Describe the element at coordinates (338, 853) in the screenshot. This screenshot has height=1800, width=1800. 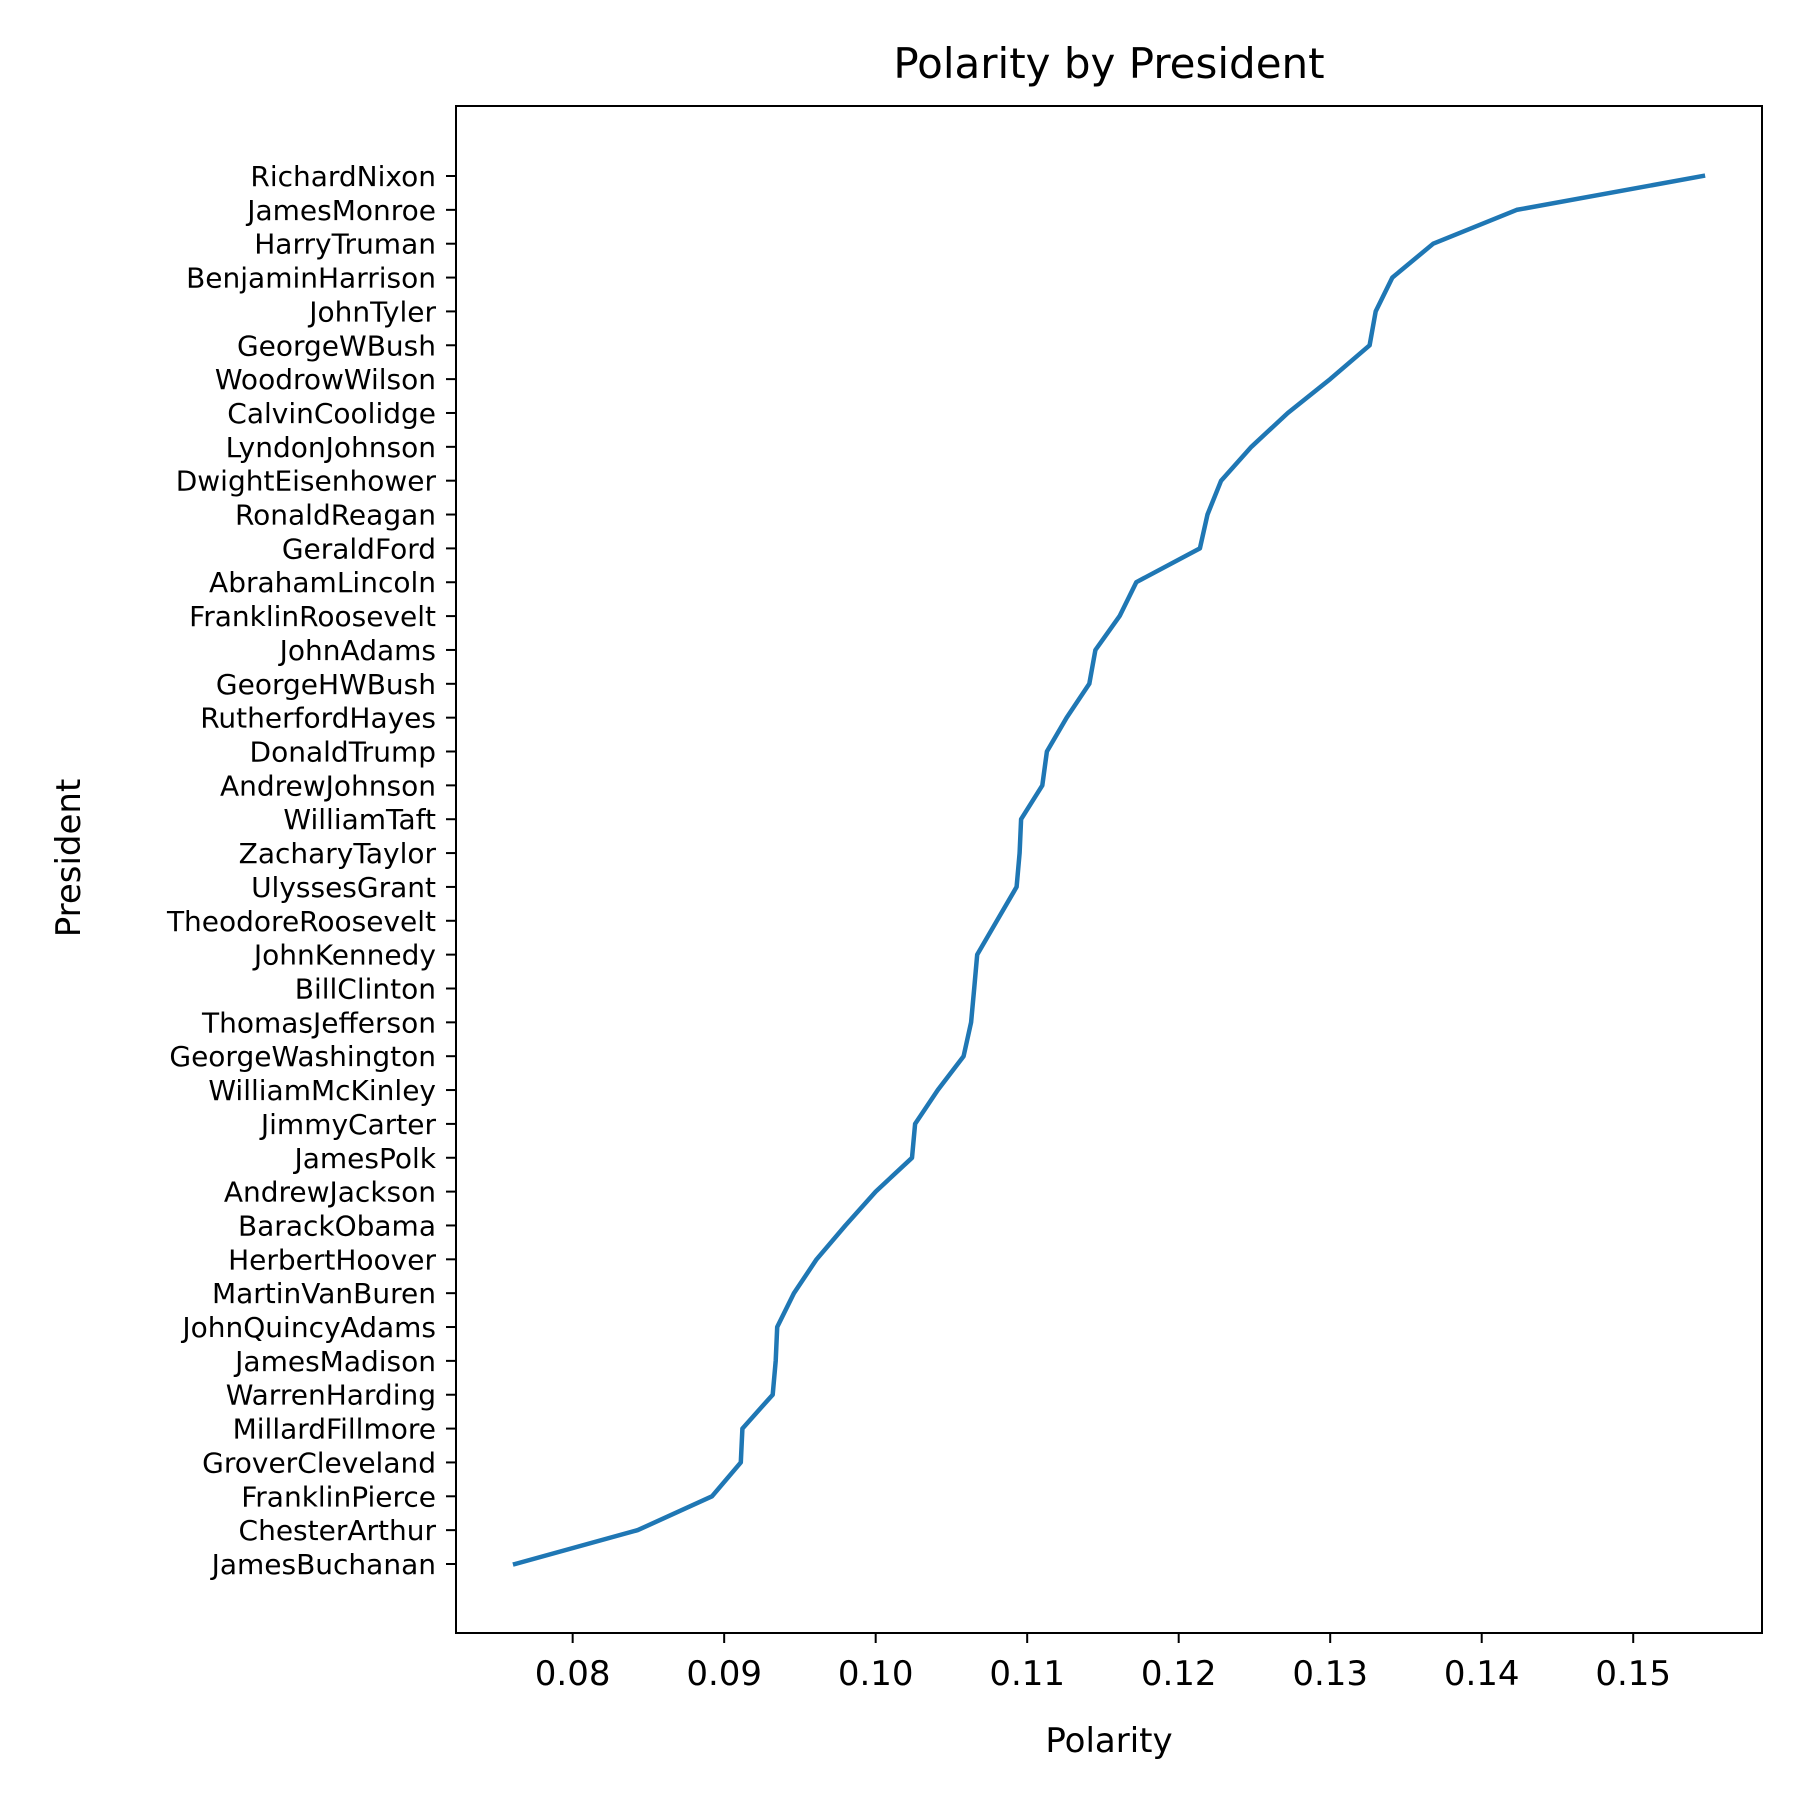
I see `y-tick-label: ZacharyTaylor` at that location.